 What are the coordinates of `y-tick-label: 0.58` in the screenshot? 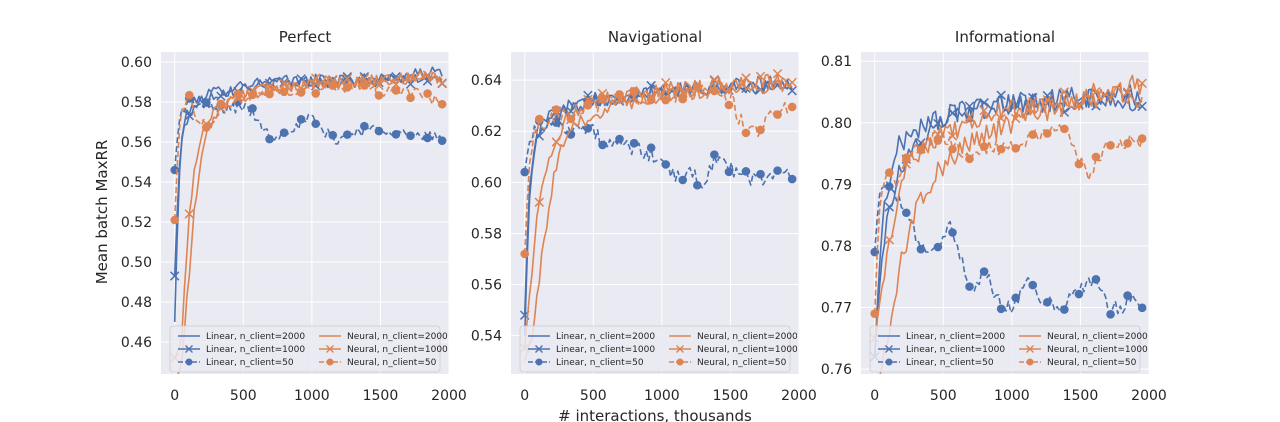 It's located at (486, 234).